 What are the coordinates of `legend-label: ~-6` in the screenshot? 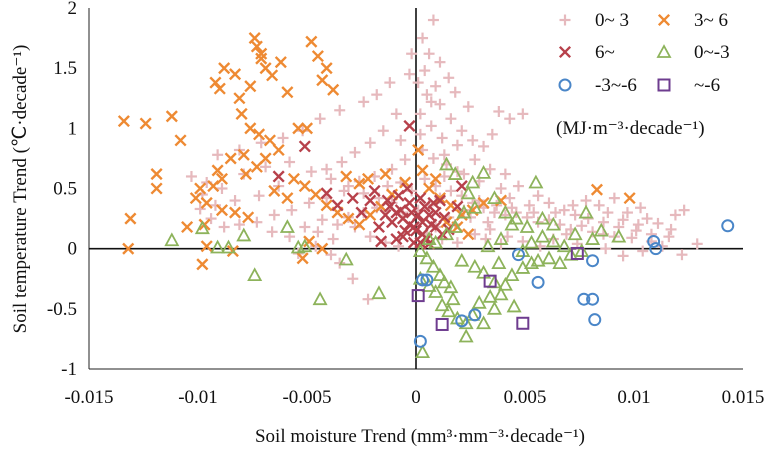 It's located at (707, 85).